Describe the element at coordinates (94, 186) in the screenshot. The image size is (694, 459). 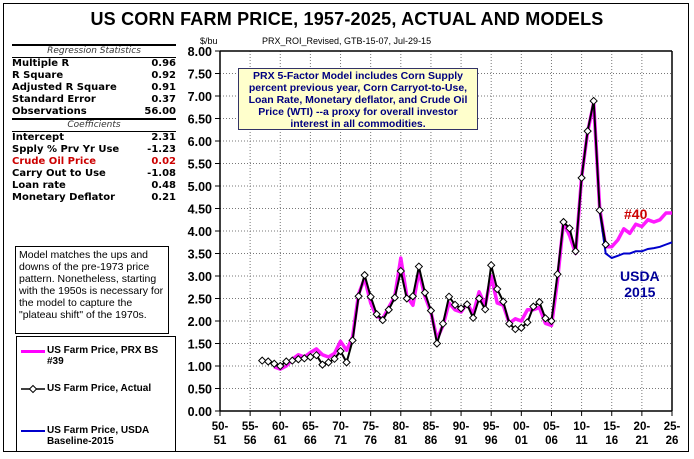
I see `coef-row: Loan rate 0.48` at that location.